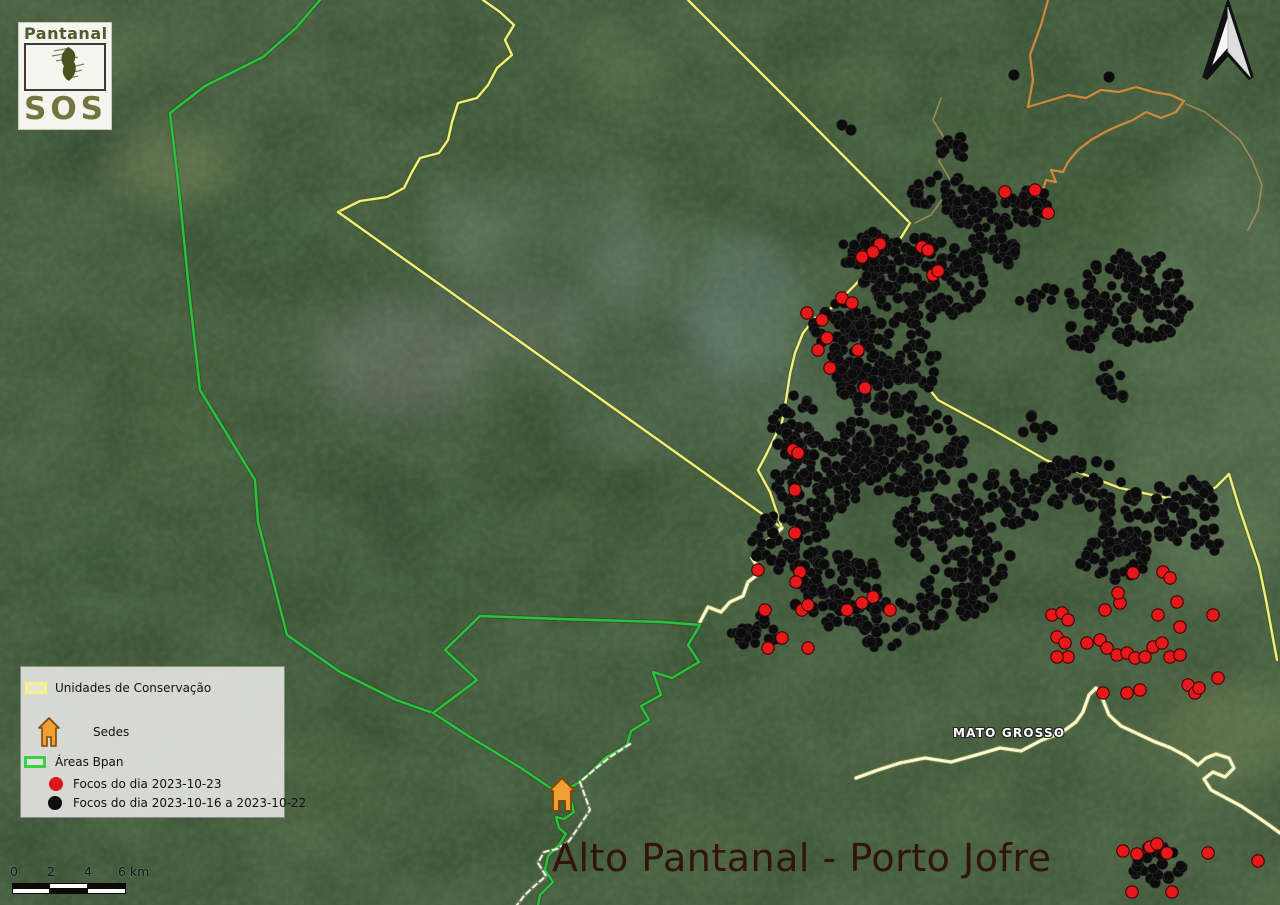 The width and height of the screenshot is (1280, 905). I want to click on bpan-swatch, so click(35, 762).